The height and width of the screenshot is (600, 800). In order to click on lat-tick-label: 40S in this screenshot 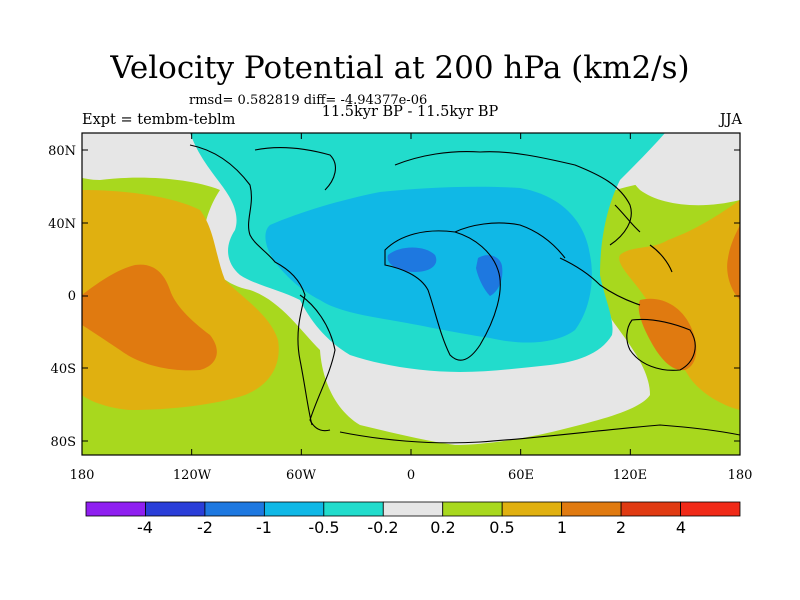, I will do `click(63, 369)`.